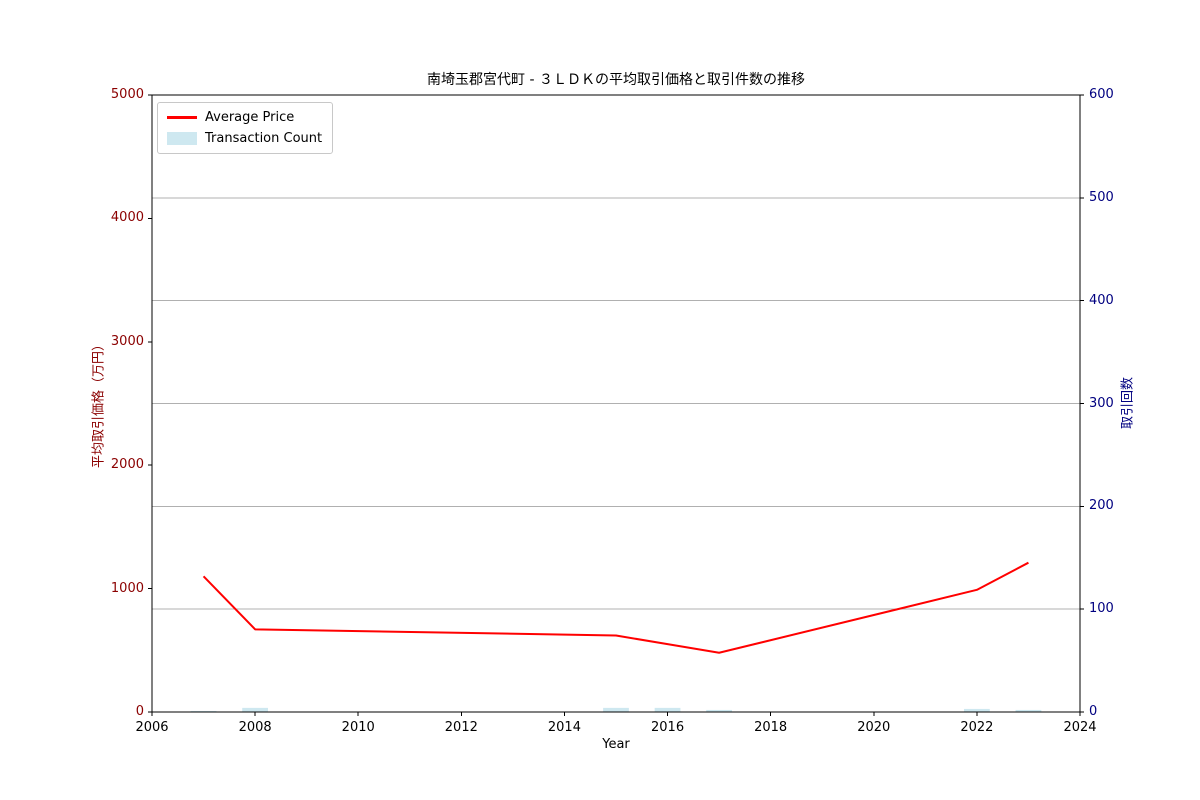 Image resolution: width=1200 pixels, height=800 pixels. Describe the element at coordinates (127, 94) in the screenshot. I see `y-tick-label-left: 5000` at that location.